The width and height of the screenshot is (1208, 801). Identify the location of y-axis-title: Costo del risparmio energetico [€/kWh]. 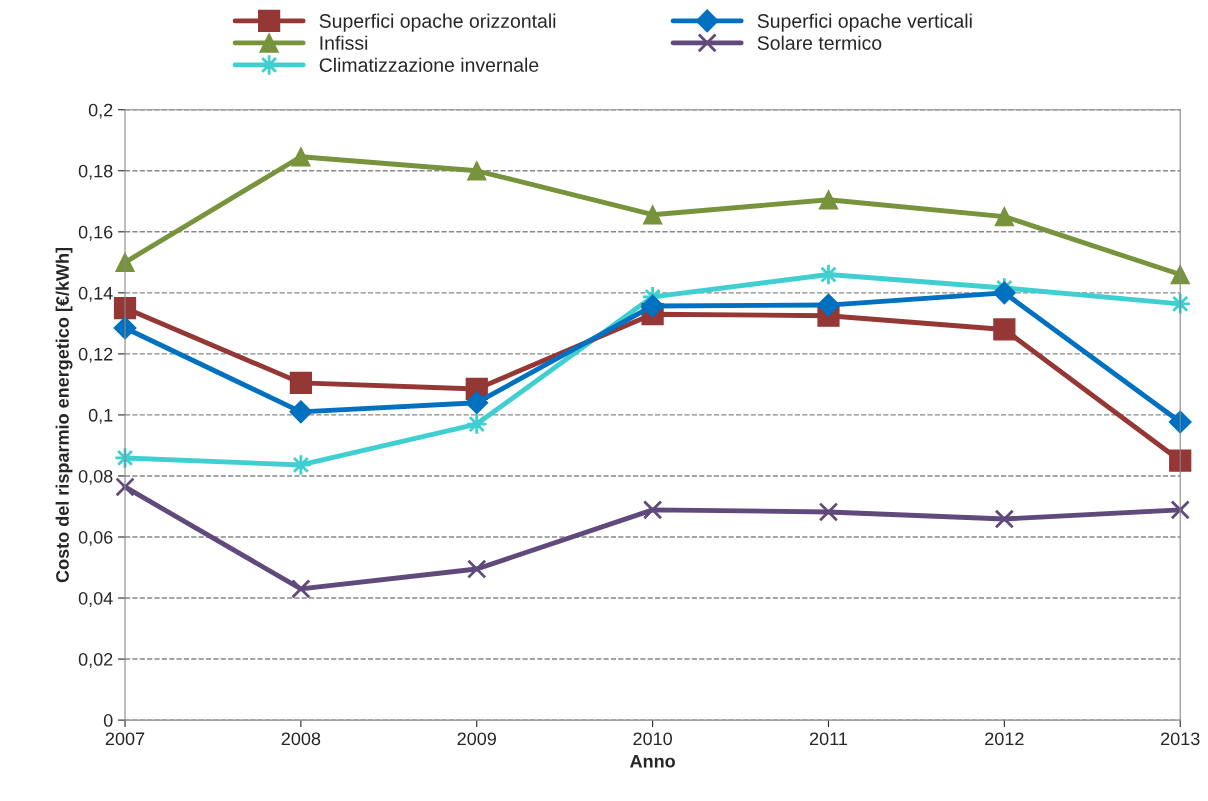
(64, 415).